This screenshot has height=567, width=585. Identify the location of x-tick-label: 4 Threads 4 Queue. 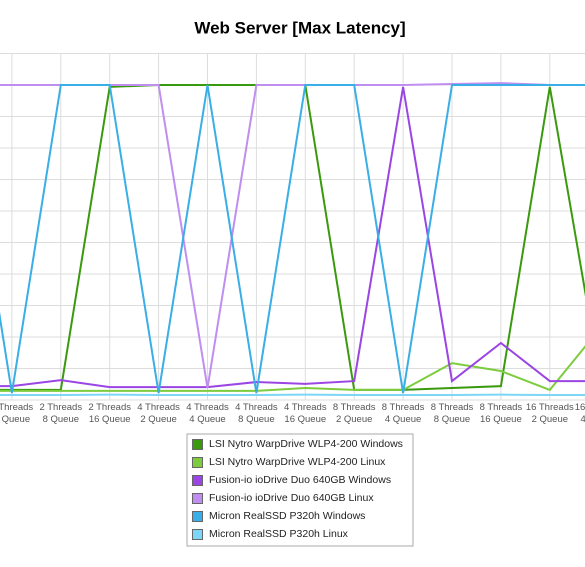
(207, 413).